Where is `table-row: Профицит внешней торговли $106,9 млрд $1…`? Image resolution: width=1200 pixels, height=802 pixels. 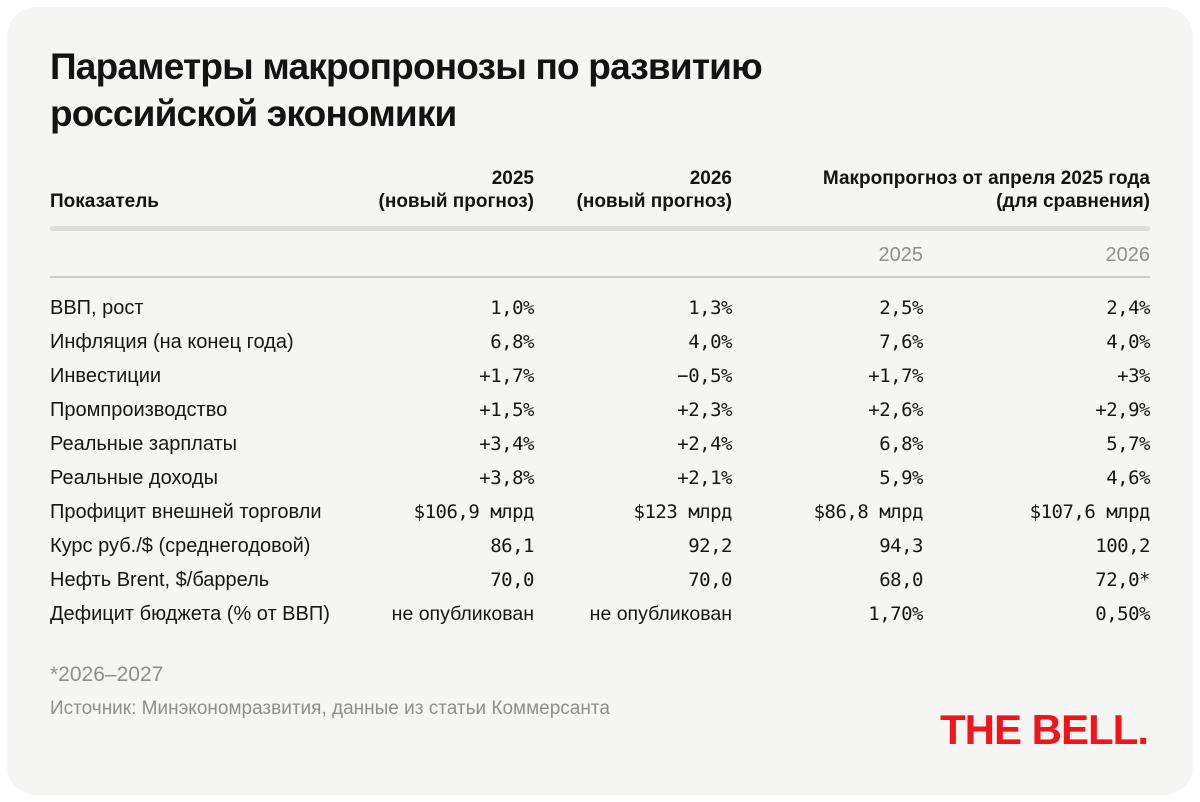
table-row: Профицит внешней торговли $106,9 млрд $1… is located at coordinates (600, 512).